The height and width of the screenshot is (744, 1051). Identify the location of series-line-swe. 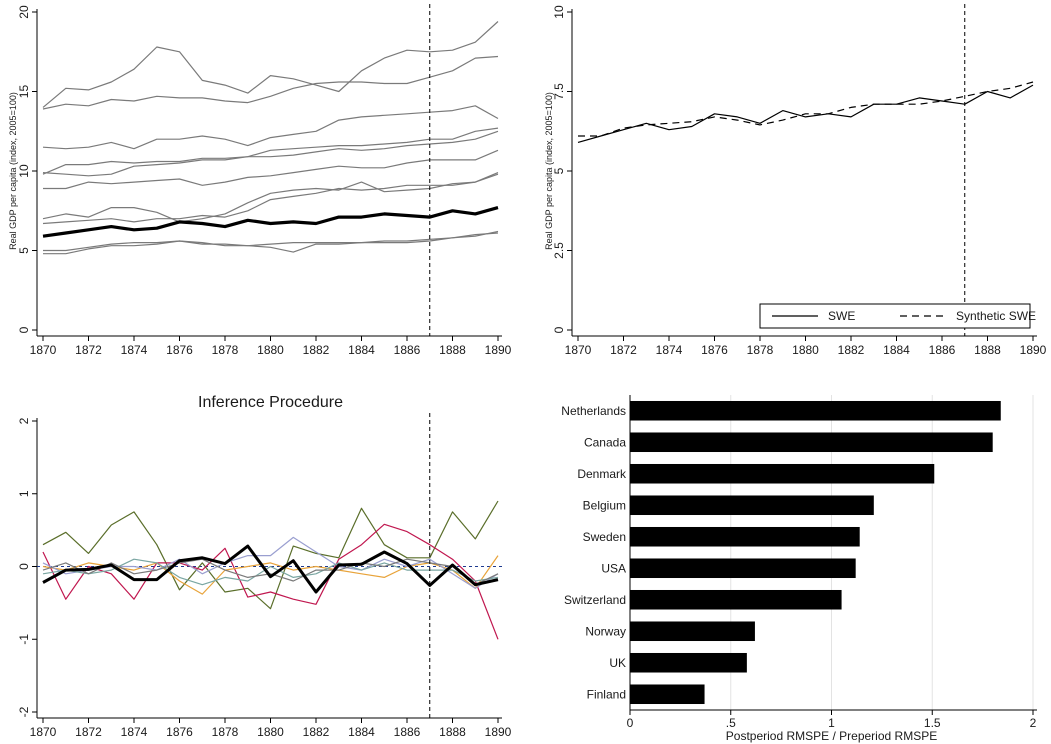
(805, 113).